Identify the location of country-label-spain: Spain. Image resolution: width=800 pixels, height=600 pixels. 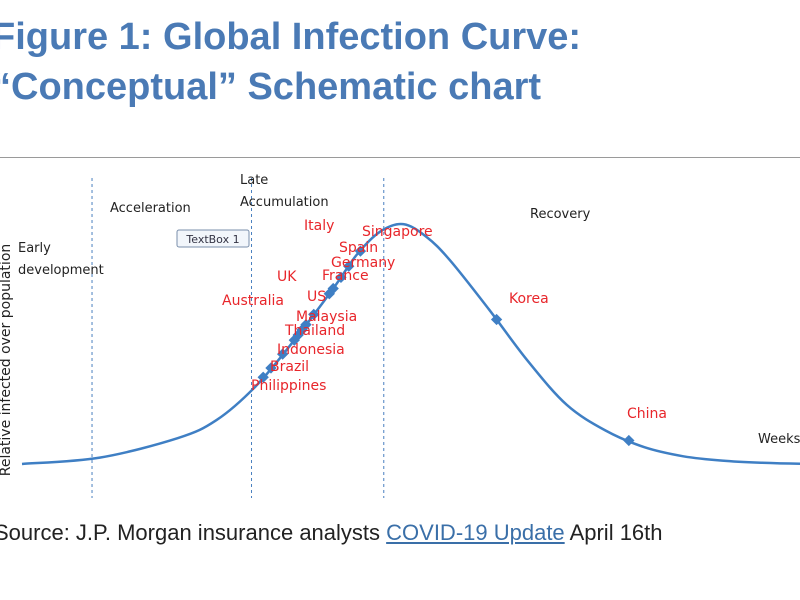
(358, 248).